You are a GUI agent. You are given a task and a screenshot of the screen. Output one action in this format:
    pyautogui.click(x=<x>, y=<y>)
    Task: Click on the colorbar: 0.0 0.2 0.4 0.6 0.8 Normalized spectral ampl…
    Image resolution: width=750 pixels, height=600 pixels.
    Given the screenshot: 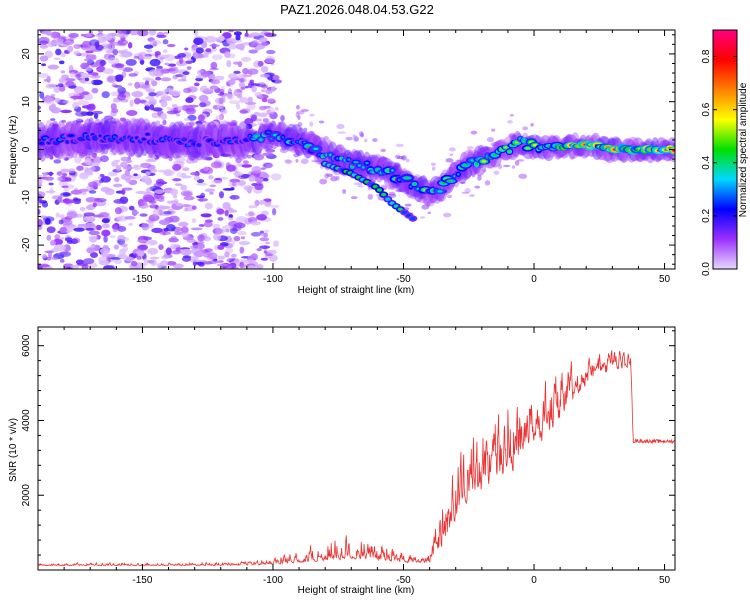 What is the action you would take?
    pyautogui.click(x=725, y=152)
    